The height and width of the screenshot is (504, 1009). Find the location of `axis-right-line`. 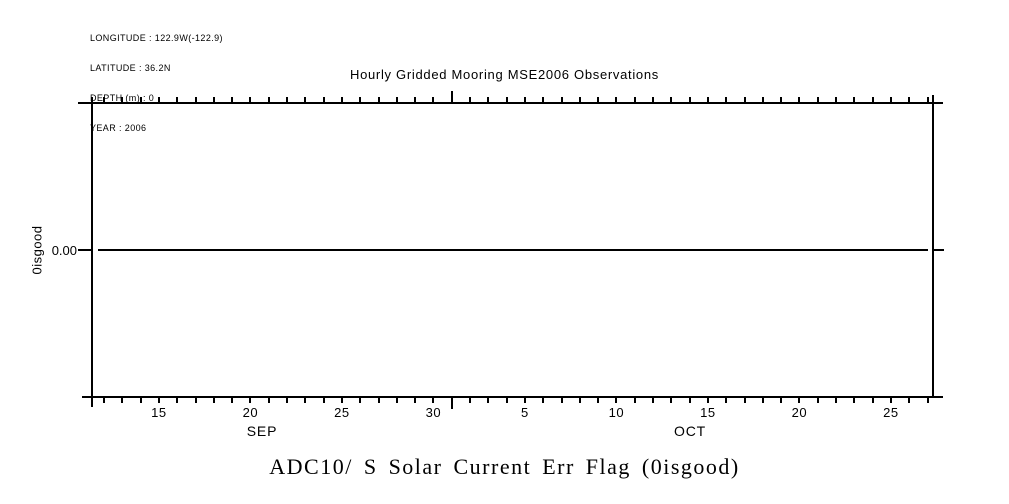

axis-right-line is located at coordinates (933, 246).